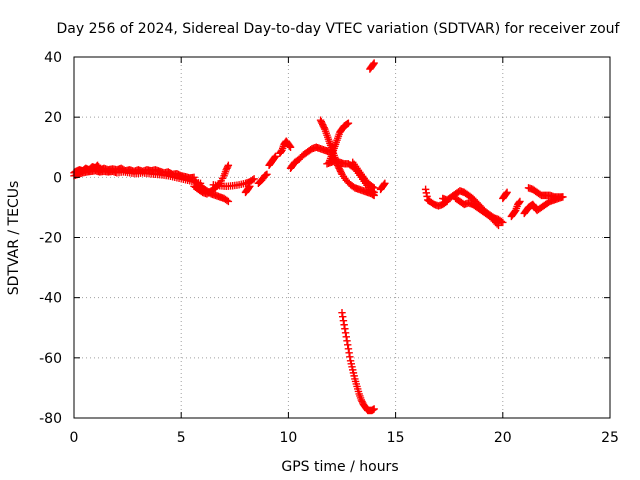 This screenshot has width=640, height=480. I want to click on y-tick-label: 20, so click(53, 118).